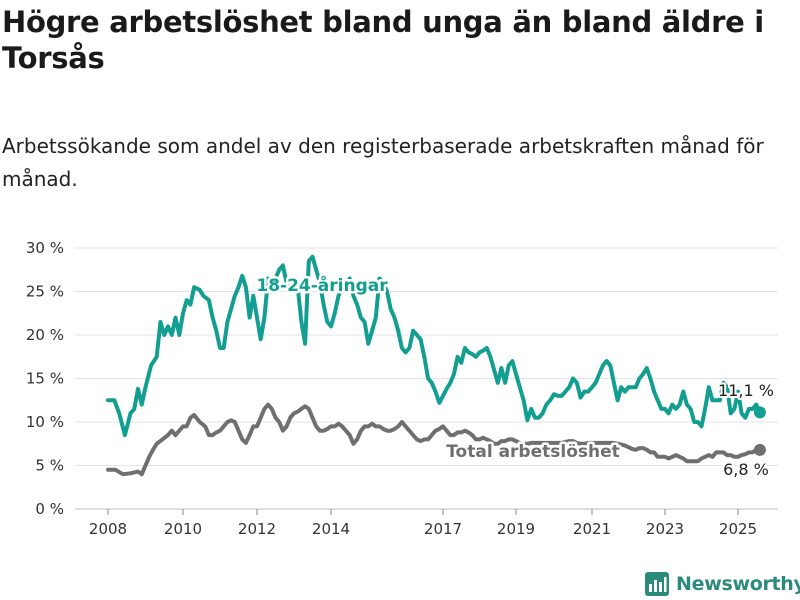 Image resolution: width=800 pixels, height=600 pixels. What do you see at coordinates (49, 466) in the screenshot?
I see `y-tick-label: 5 %` at bounding box center [49, 466].